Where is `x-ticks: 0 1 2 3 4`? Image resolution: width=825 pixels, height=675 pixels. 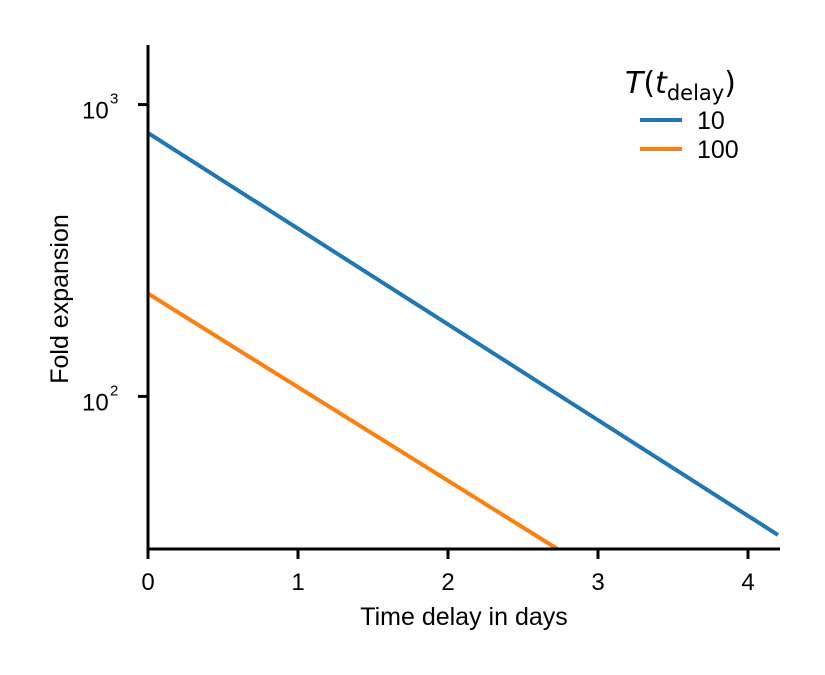 x-ticks: 0 1 2 3 4 is located at coordinates (448, 572).